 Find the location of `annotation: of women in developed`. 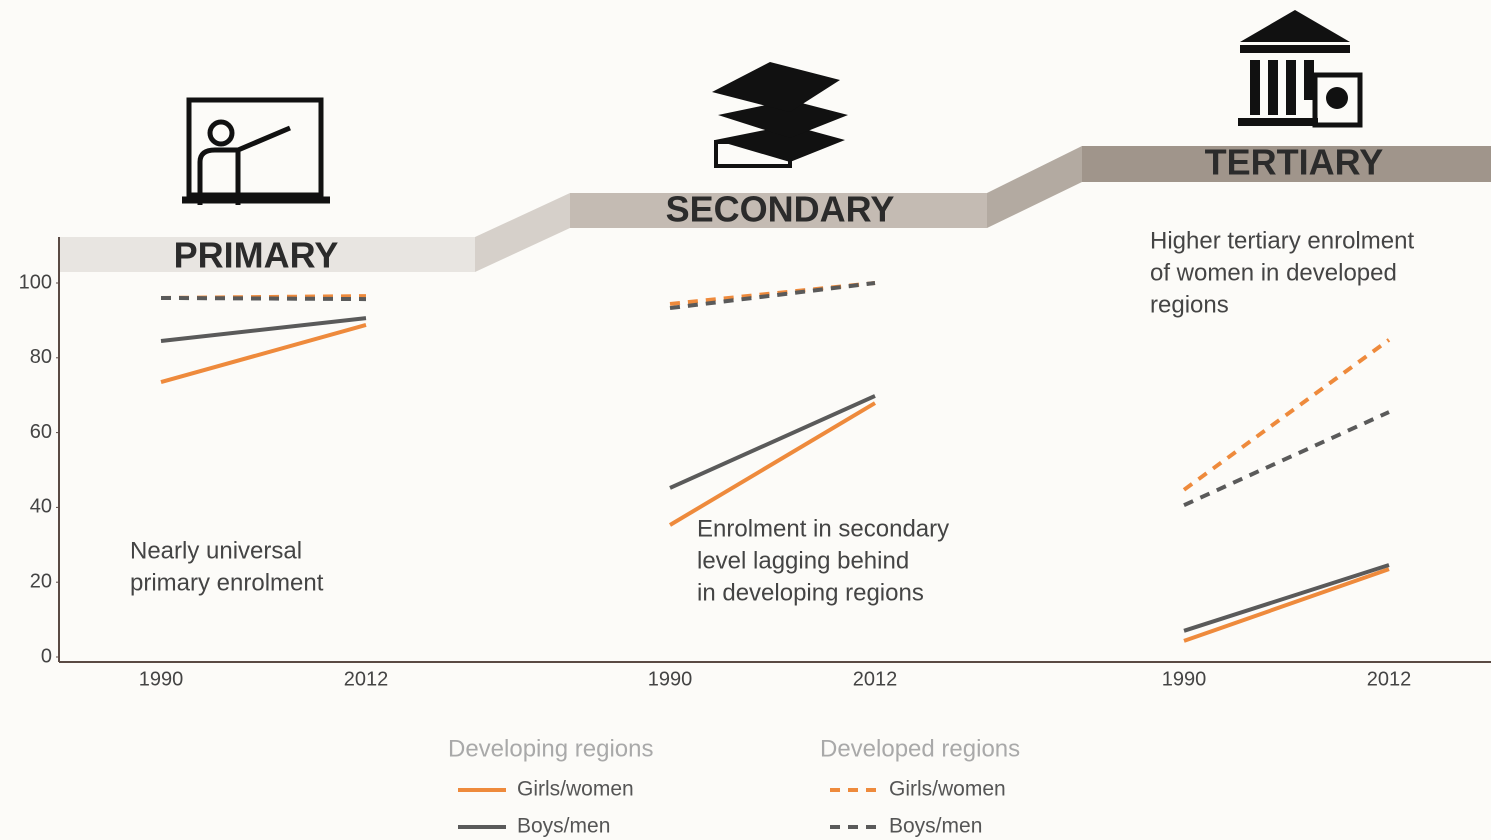

annotation: of women in developed is located at coordinates (1273, 272).